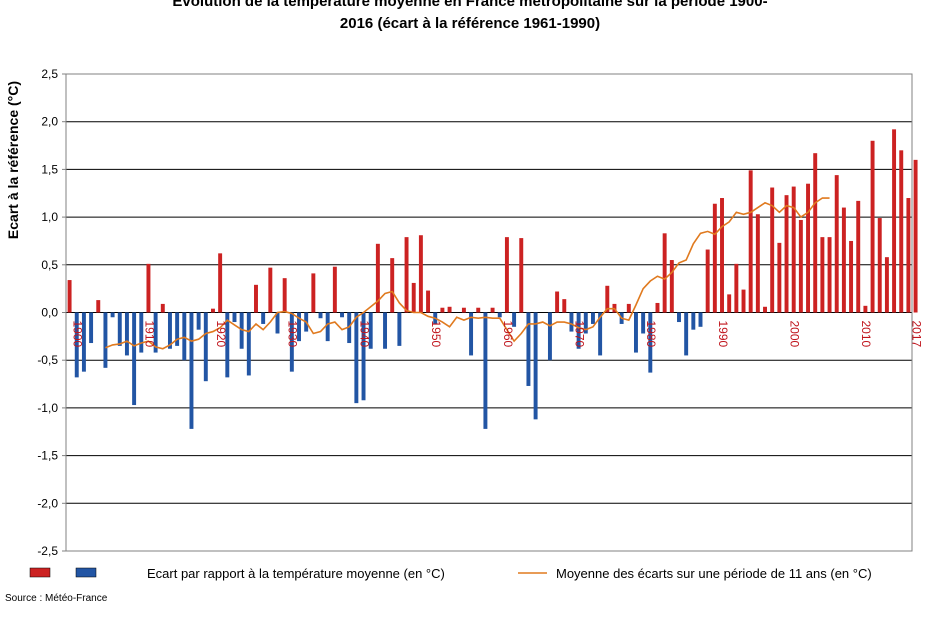 The width and height of the screenshot is (930, 620). Describe the element at coordinates (664, 273) in the screenshot. I see `bar-1983` at that location.